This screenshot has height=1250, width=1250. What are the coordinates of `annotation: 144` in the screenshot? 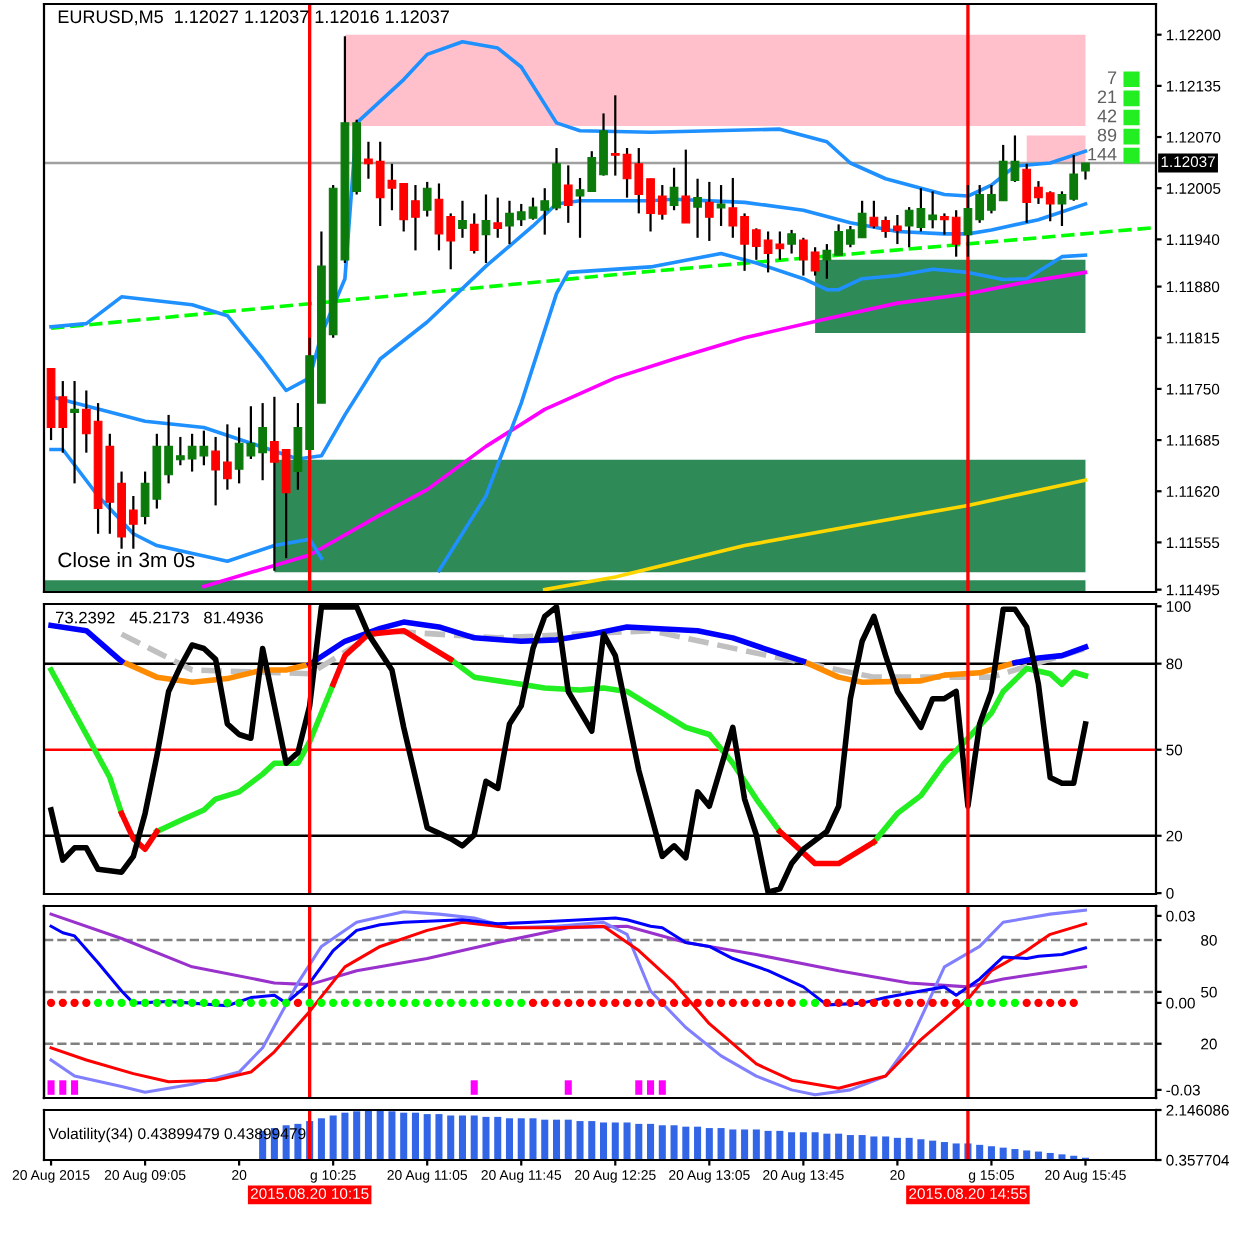 It's located at (1102, 154).